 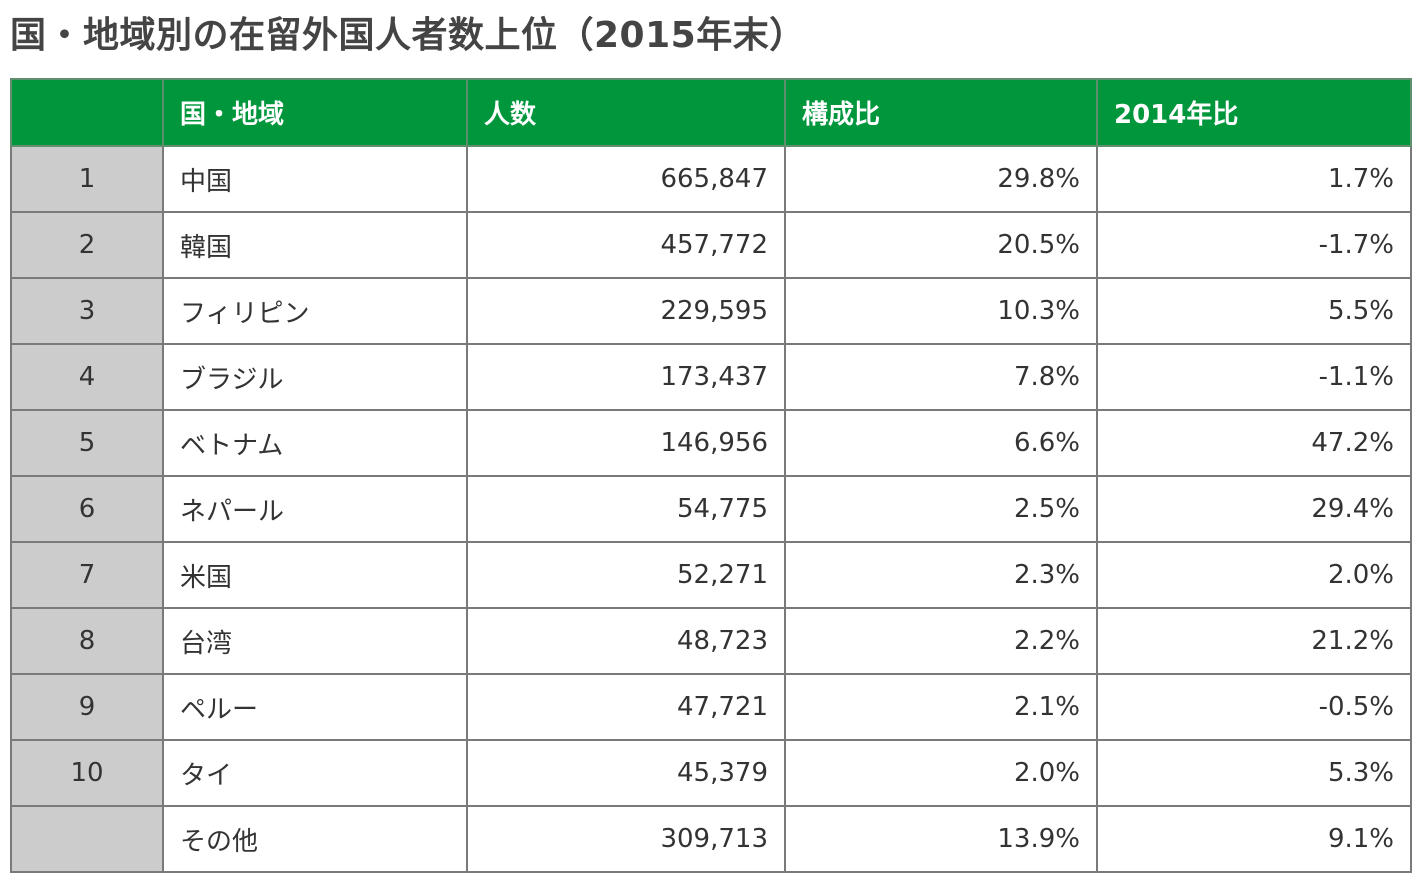 I want to click on header-rank, so click(x=87, y=112).